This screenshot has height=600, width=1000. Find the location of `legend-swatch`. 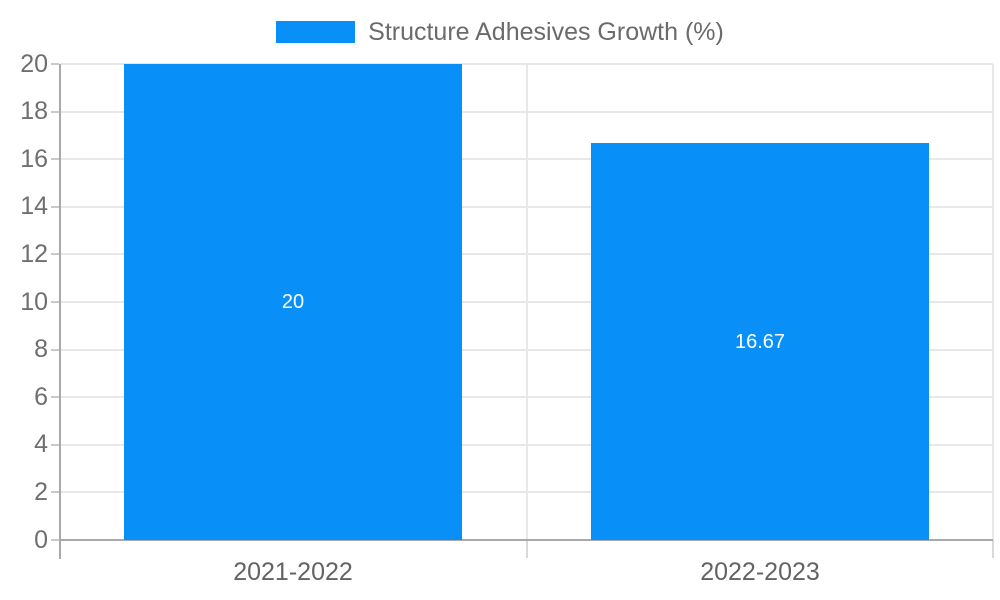

legend-swatch is located at coordinates (316, 32).